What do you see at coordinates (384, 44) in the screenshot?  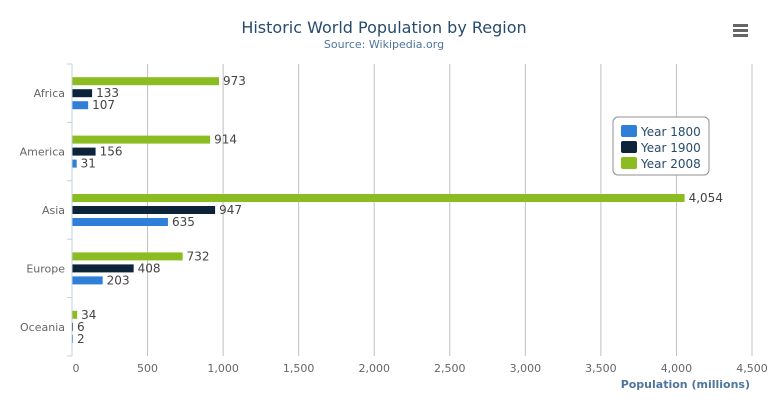 I see `chart-subtitle: Source: Wikipedia.org` at bounding box center [384, 44].